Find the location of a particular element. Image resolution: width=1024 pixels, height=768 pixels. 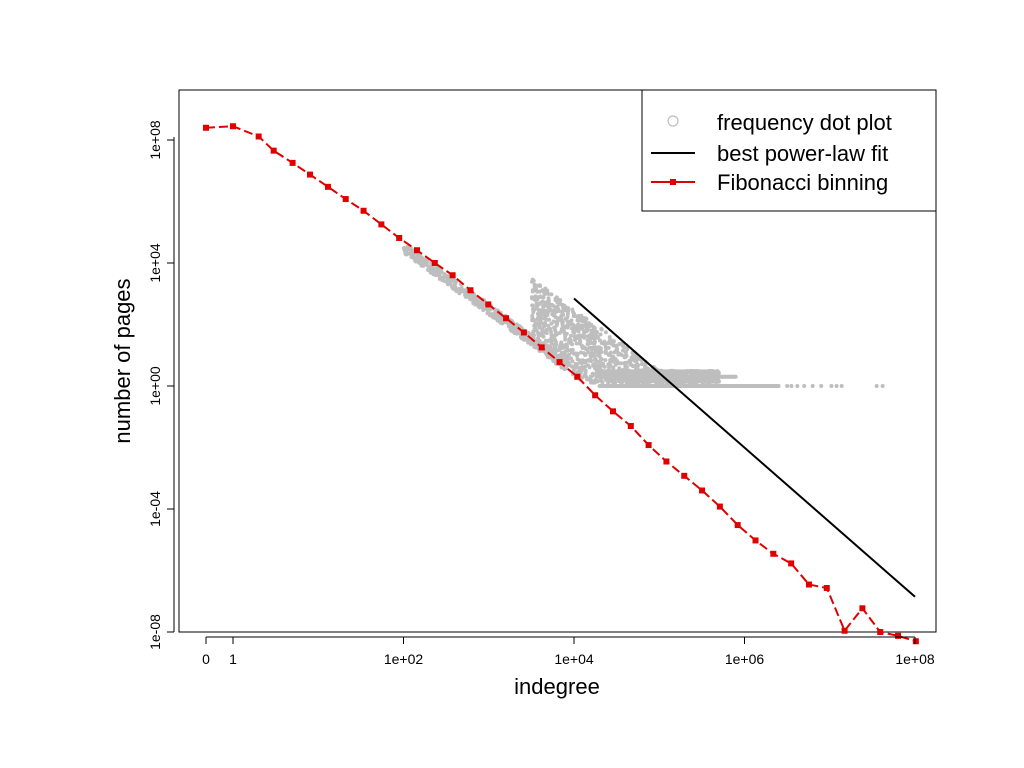

legend-box is located at coordinates (789, 150).